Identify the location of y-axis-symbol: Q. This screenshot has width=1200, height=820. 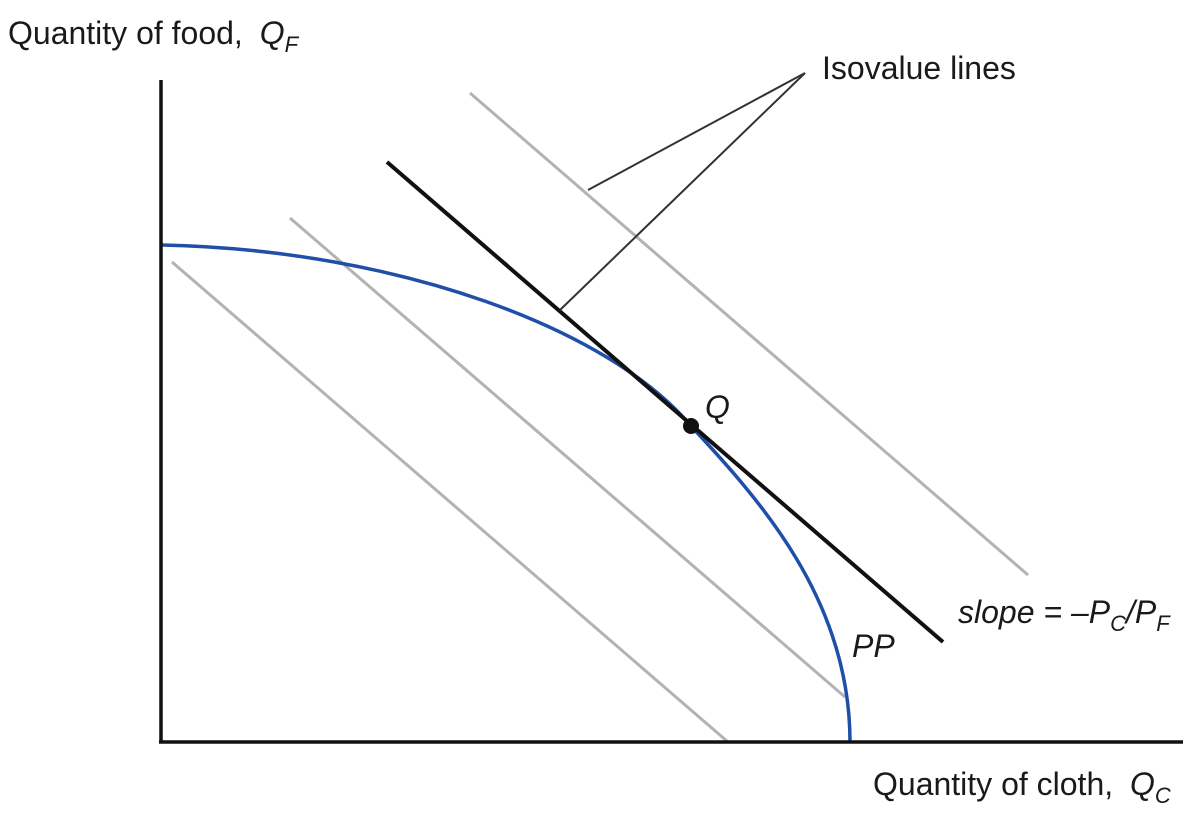
(272, 33).